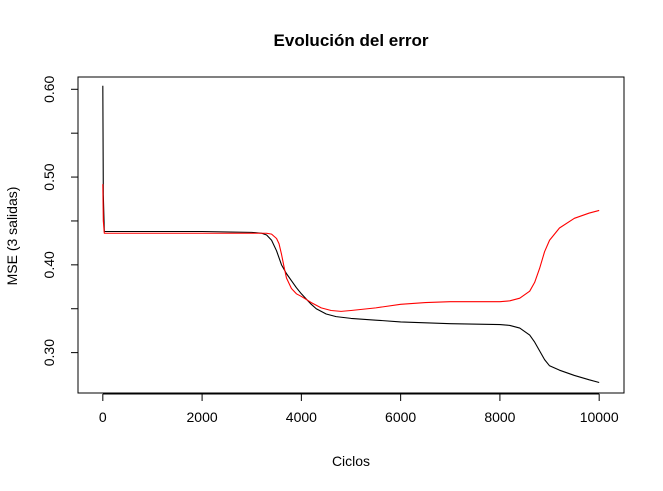 This screenshot has height=491, width=663. I want to click on y-tick-label: 0.40, so click(49, 264).